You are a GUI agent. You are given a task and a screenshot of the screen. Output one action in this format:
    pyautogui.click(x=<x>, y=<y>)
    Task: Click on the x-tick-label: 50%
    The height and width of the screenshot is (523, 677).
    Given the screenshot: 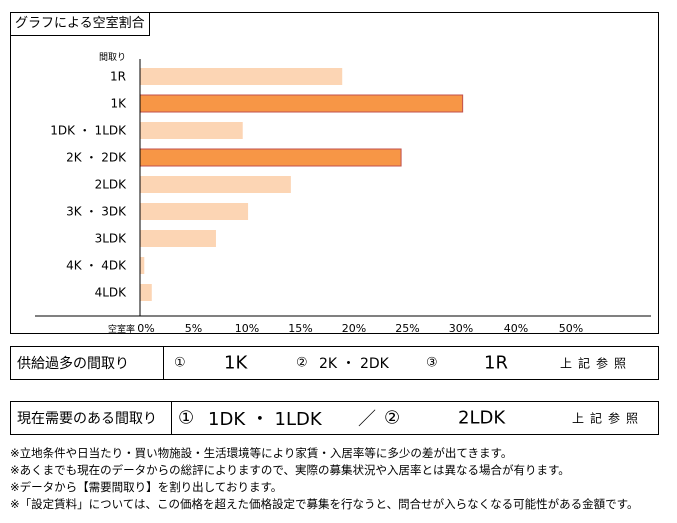 What is the action you would take?
    pyautogui.click(x=571, y=328)
    